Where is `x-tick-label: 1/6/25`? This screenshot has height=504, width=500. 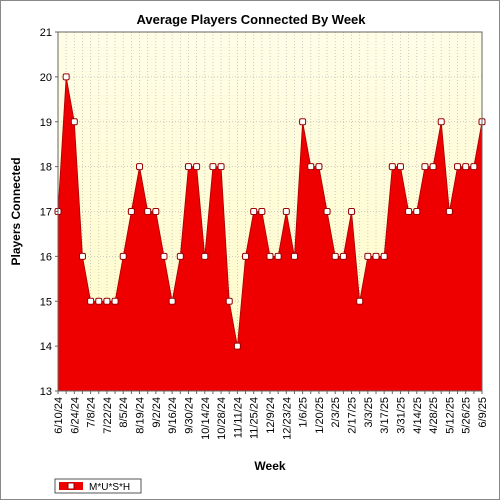
x-tick-label: 1/6/25 is located at coordinates (304, 412).